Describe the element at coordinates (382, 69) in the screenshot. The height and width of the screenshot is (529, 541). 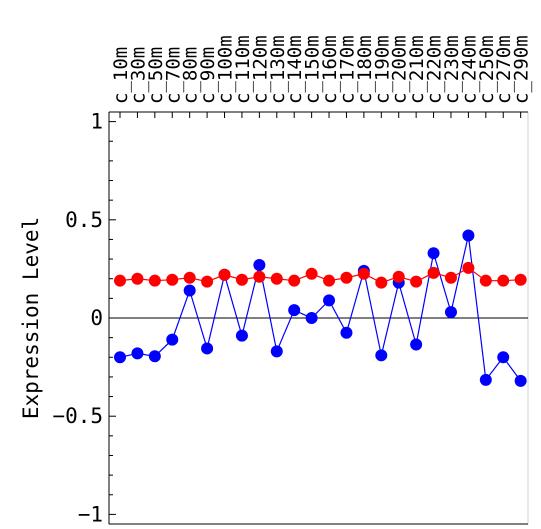
I see `x-category-label: c_190m` at that location.